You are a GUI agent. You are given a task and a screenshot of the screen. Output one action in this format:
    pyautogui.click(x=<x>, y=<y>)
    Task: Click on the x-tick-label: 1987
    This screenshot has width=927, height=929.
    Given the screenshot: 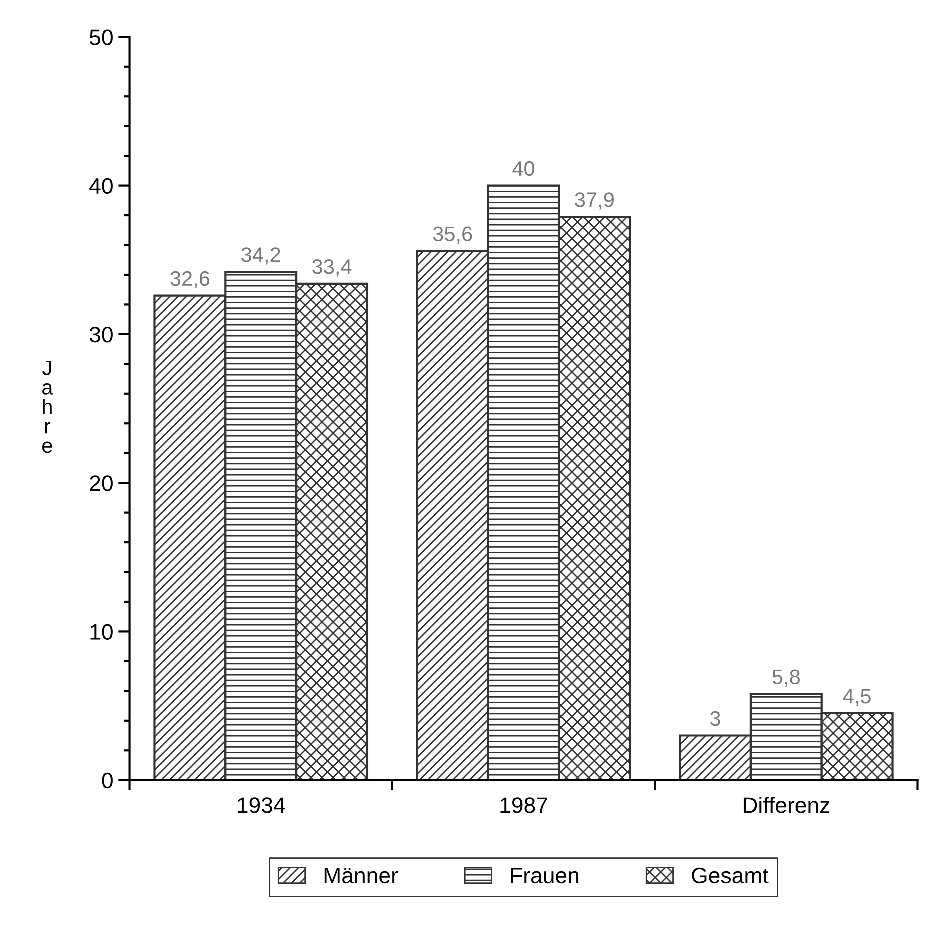 What is the action you would take?
    pyautogui.click(x=524, y=806)
    